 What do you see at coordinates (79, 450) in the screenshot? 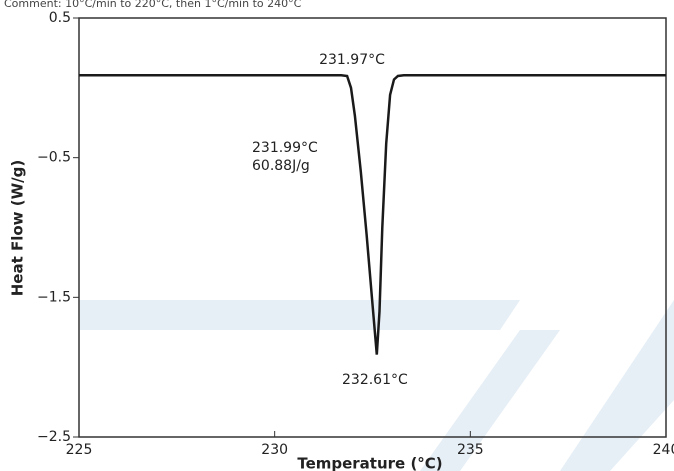
I see `x-tick-label: 225` at bounding box center [79, 450].